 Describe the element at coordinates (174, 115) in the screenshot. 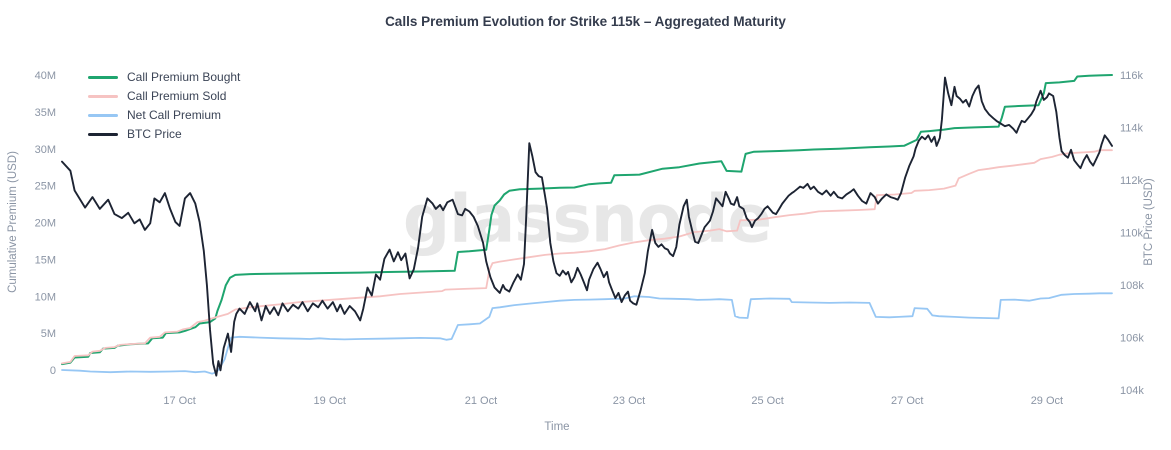

I see `legend-label: Net Call Premium` at that location.